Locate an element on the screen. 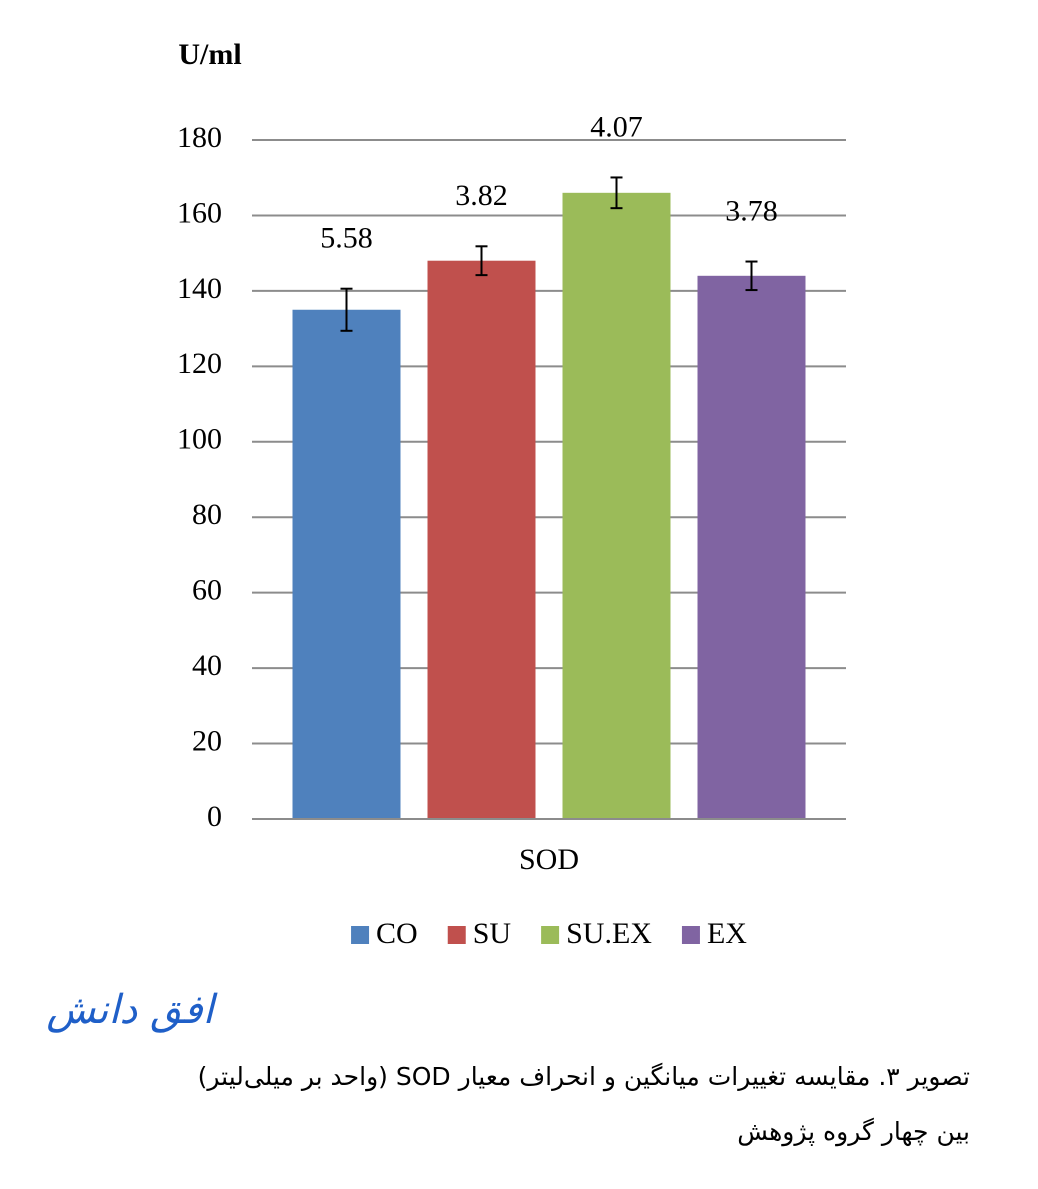  y-tick-label: 100 is located at coordinates (199, 439).